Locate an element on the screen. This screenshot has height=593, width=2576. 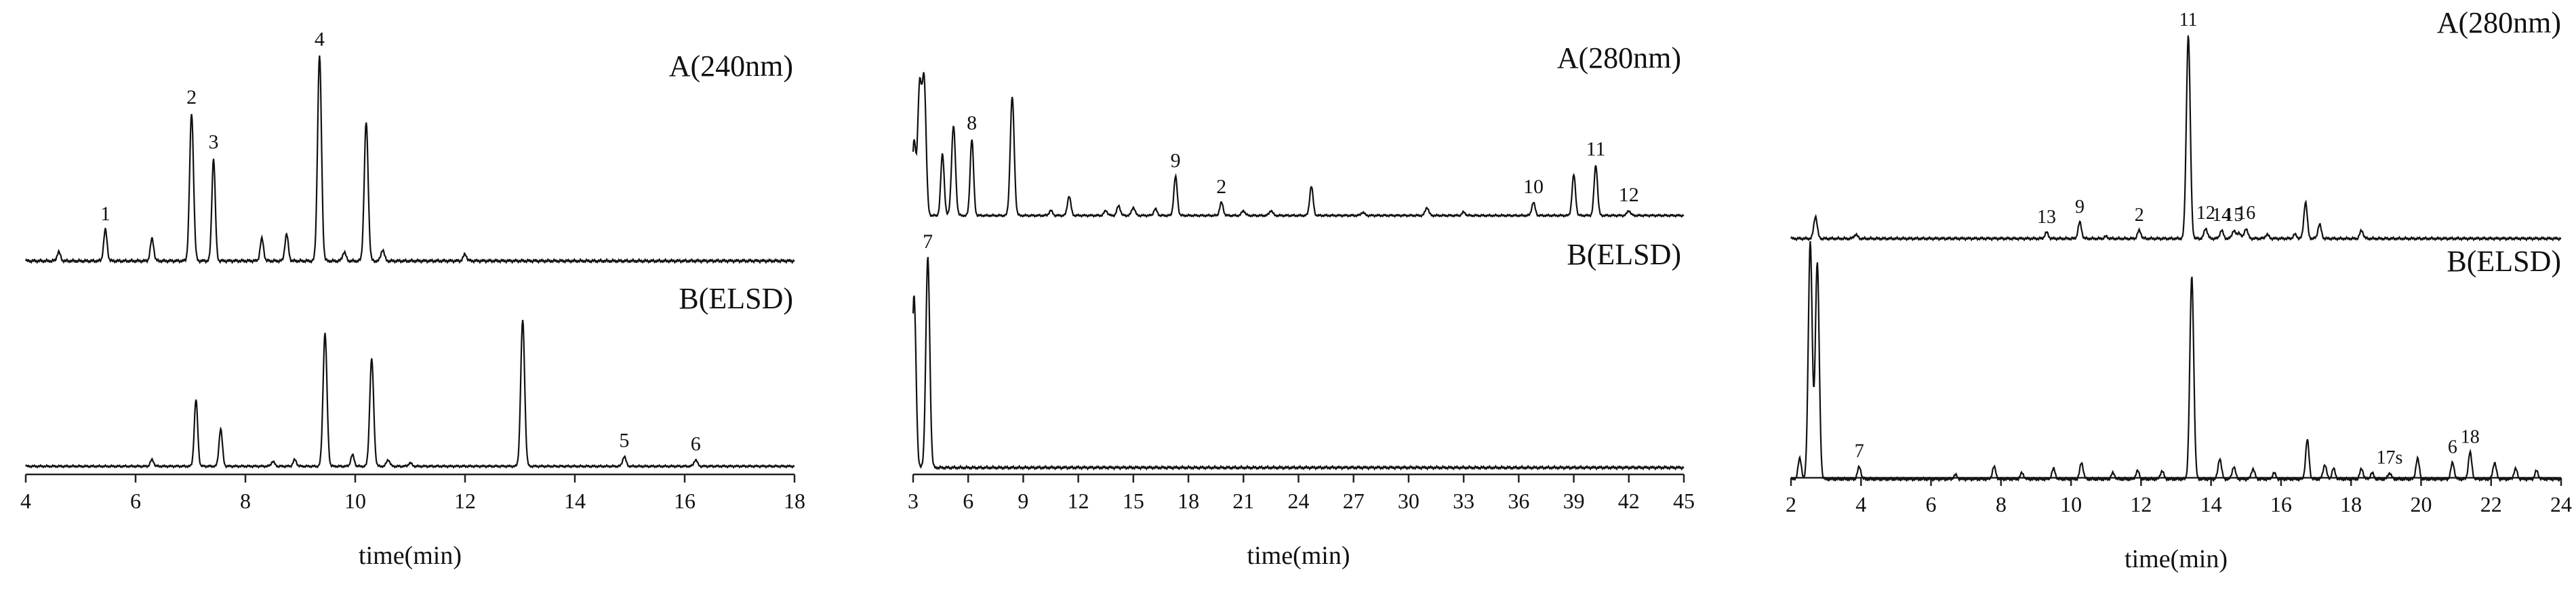
x-tick-label: 15 is located at coordinates (1133, 501).